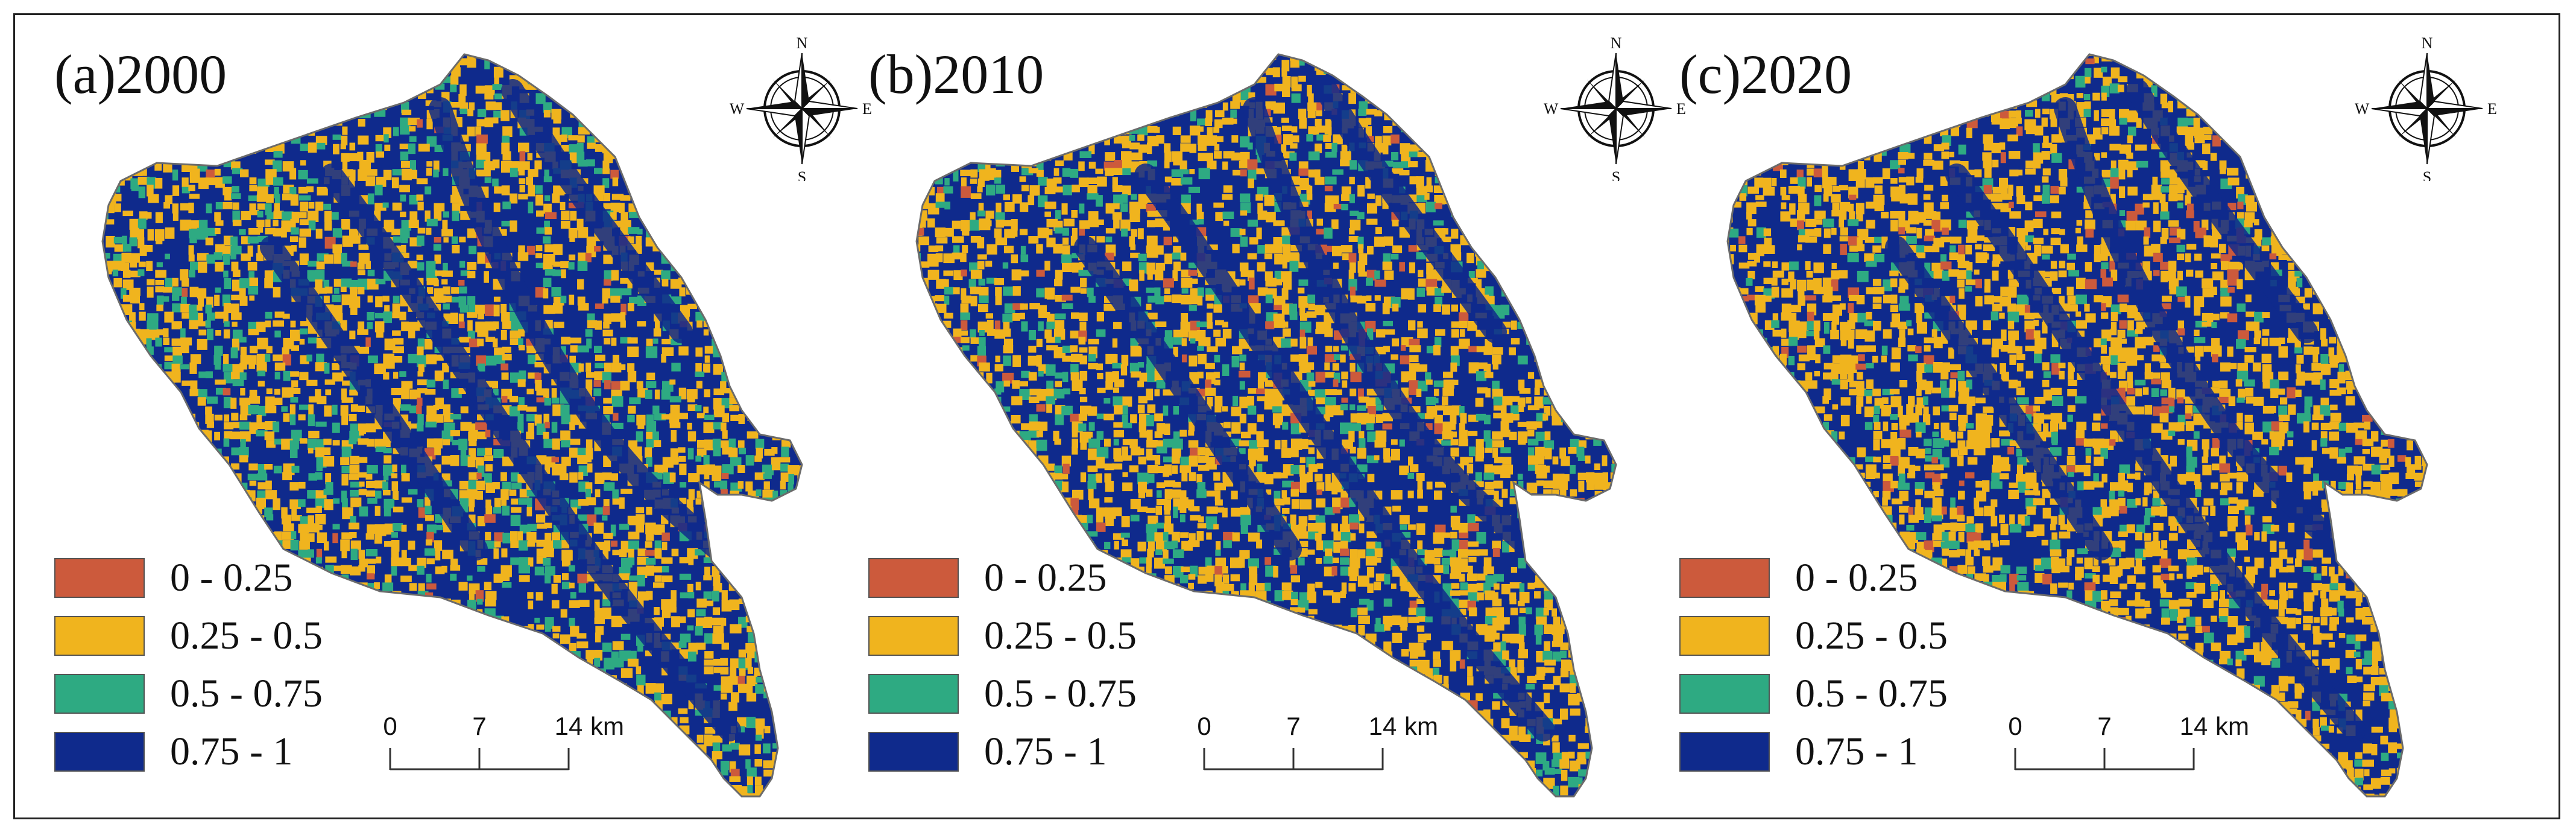 Image resolution: width=2576 pixels, height=835 pixels. Describe the element at coordinates (140, 74) in the screenshot. I see `panel-title: (a)2000` at that location.